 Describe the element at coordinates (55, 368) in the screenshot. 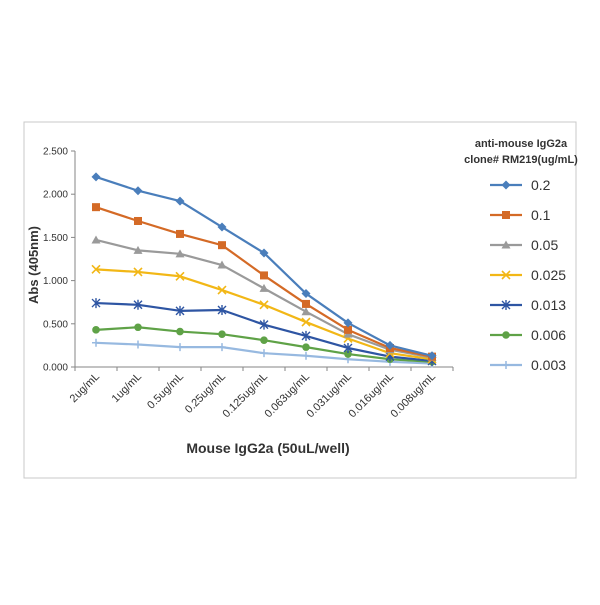

I see `y-tick-label: 0.000` at that location.